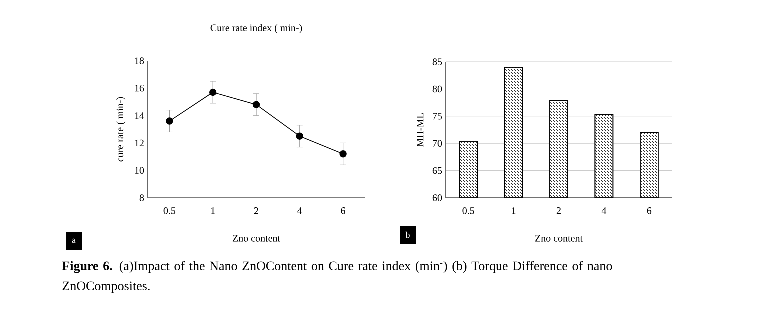  What do you see at coordinates (437, 198) in the screenshot?
I see `y-tick-label: 60` at bounding box center [437, 198].